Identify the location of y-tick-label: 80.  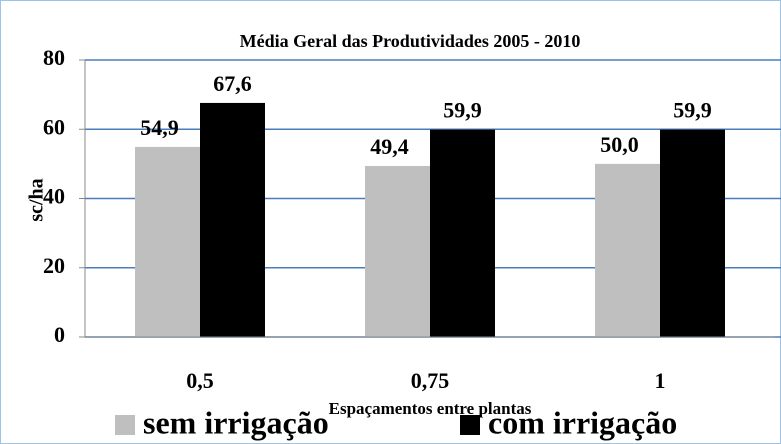
(54, 57).